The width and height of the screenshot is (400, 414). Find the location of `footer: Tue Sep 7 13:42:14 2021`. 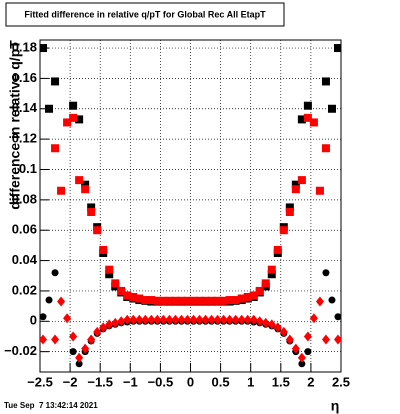

footer: Tue Sep 7 13:42:14 2021 is located at coordinates (51, 405).